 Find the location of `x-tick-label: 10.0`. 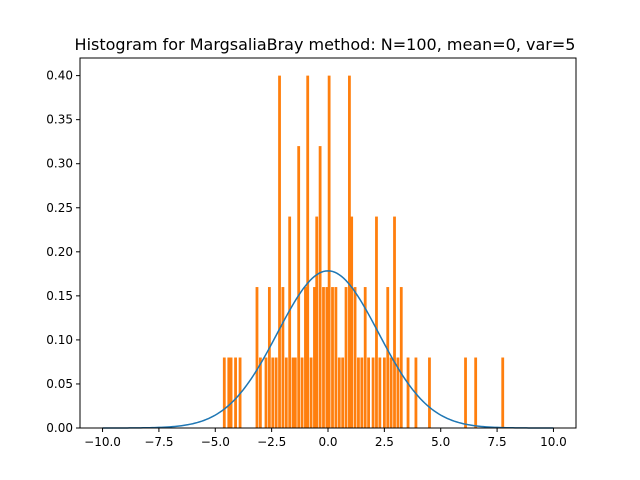

x-tick-label: 10.0 is located at coordinates (553, 442).